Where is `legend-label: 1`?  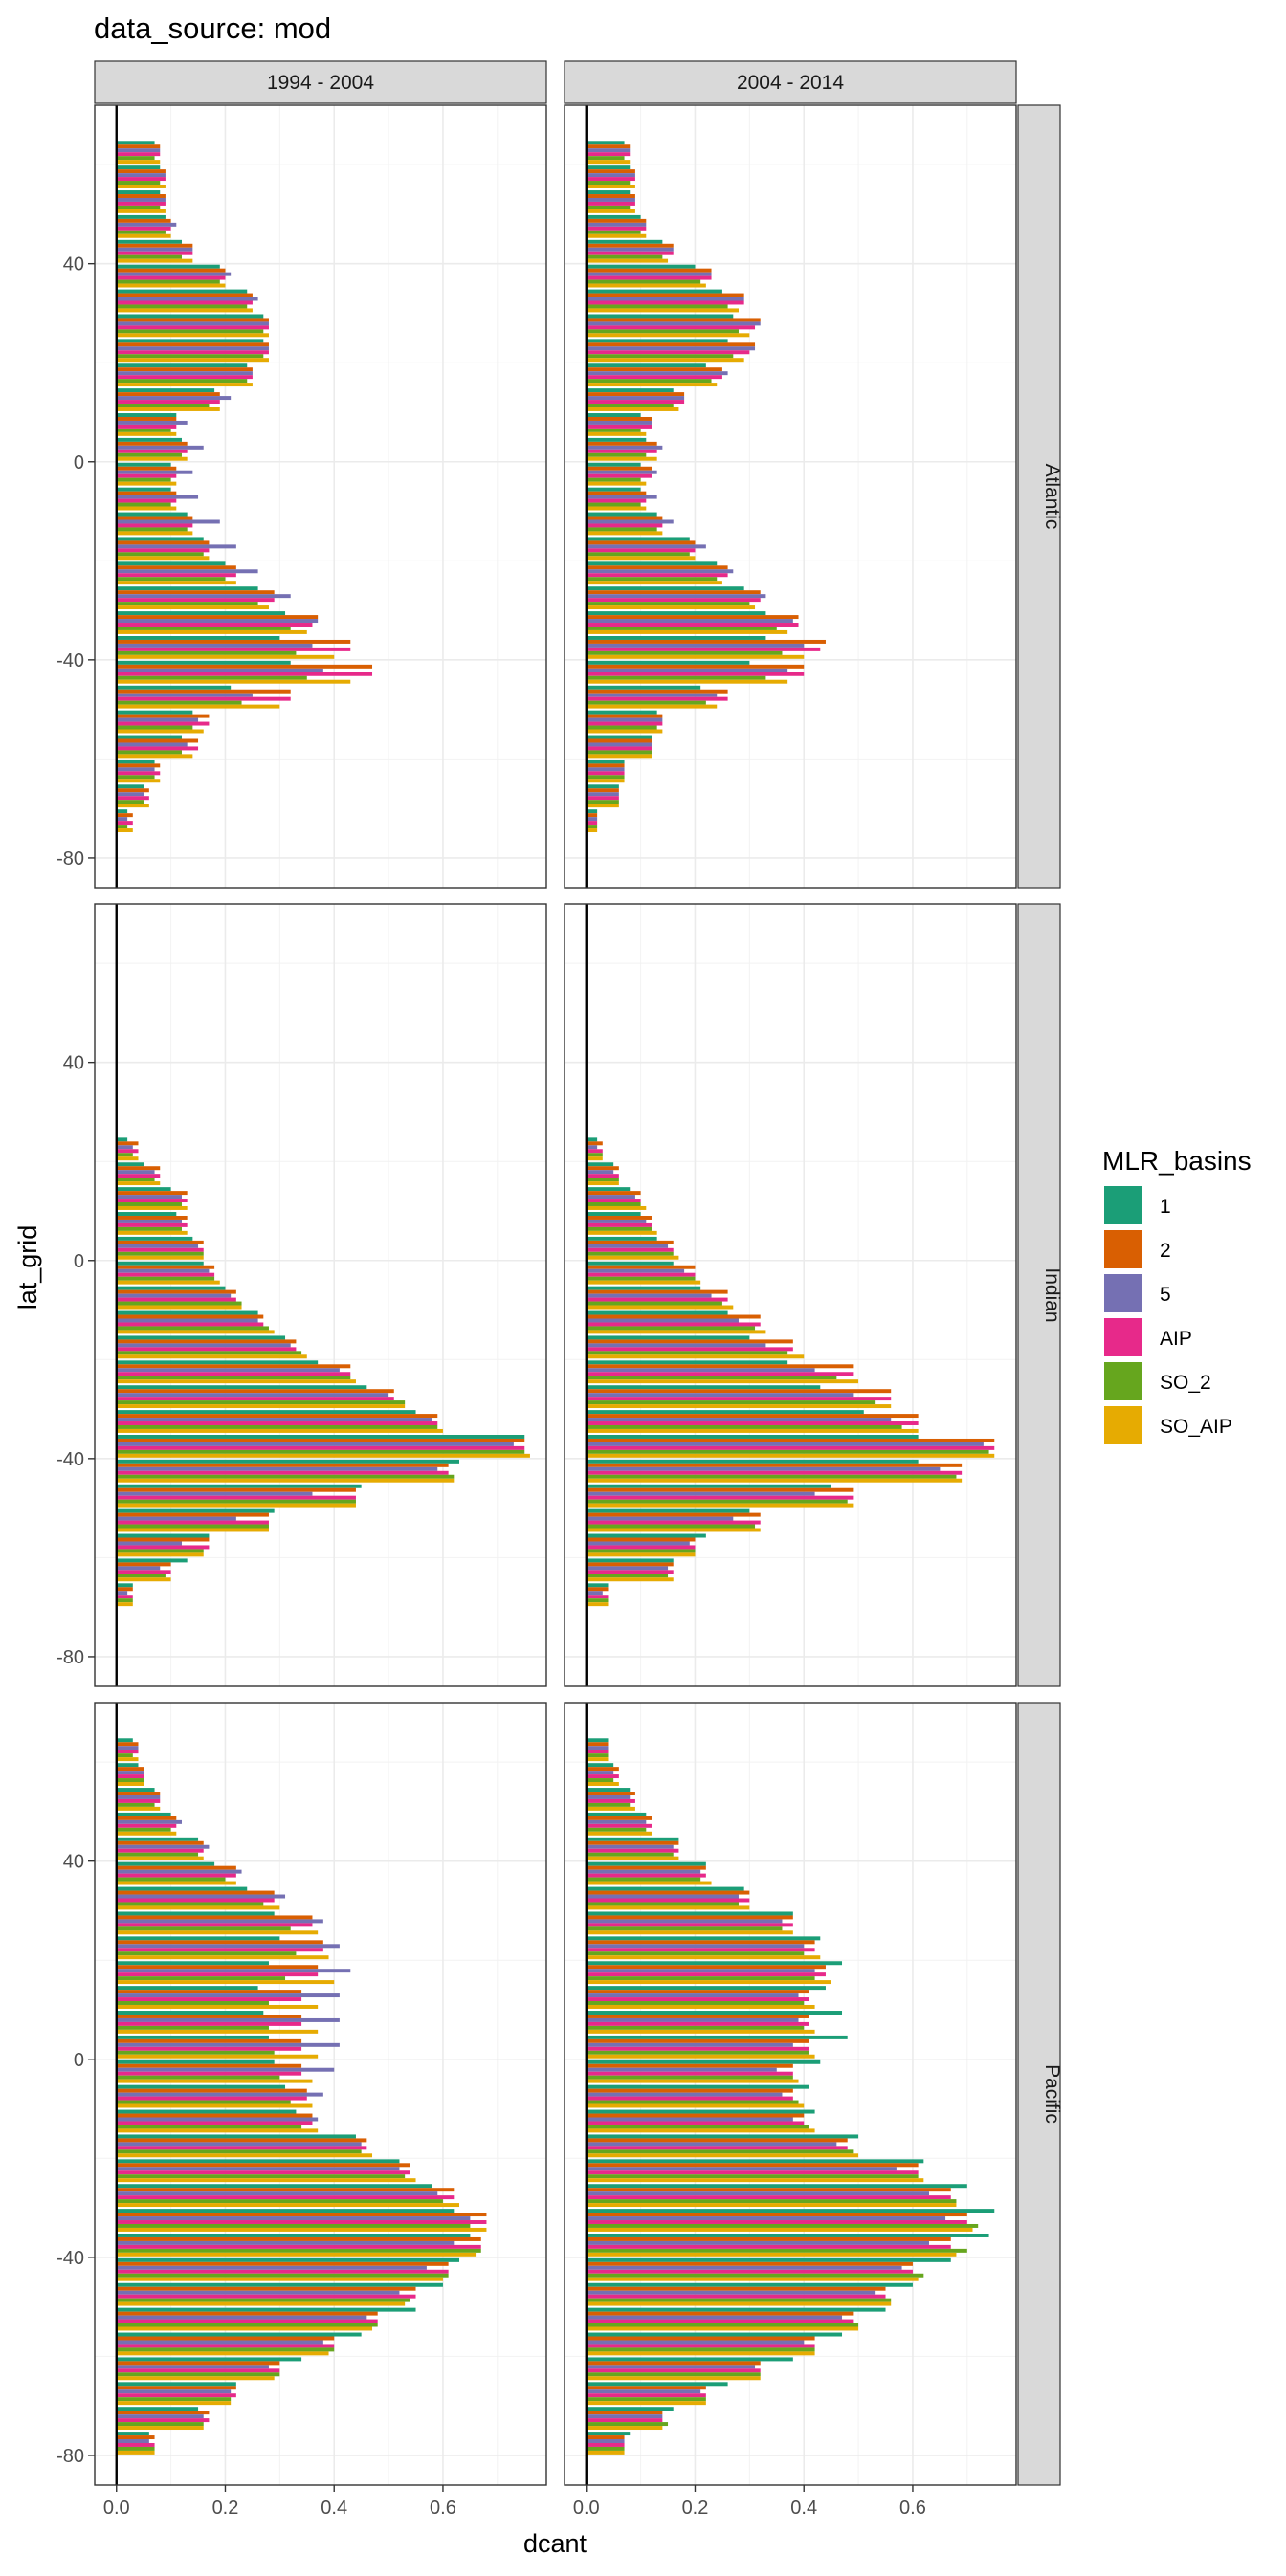
legend-label: 1 is located at coordinates (1165, 1207).